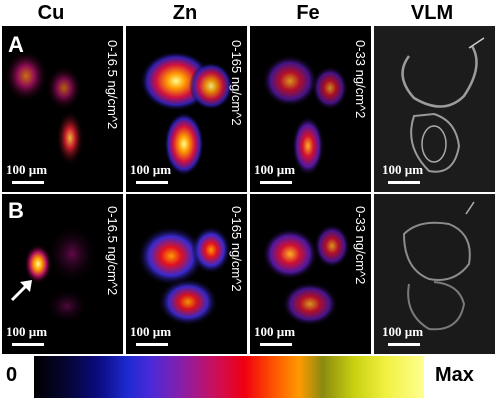  Describe the element at coordinates (44, 108) in the screenshot. I see `cu-map-a-image` at that location.